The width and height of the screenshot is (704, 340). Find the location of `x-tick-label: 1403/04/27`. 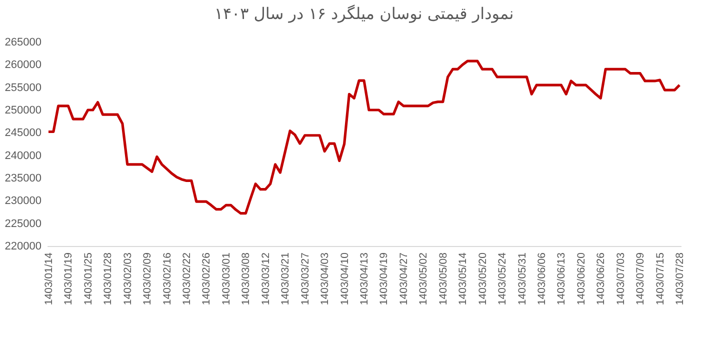

x-tick-label: 1403/04/27 is located at coordinates (404, 279).